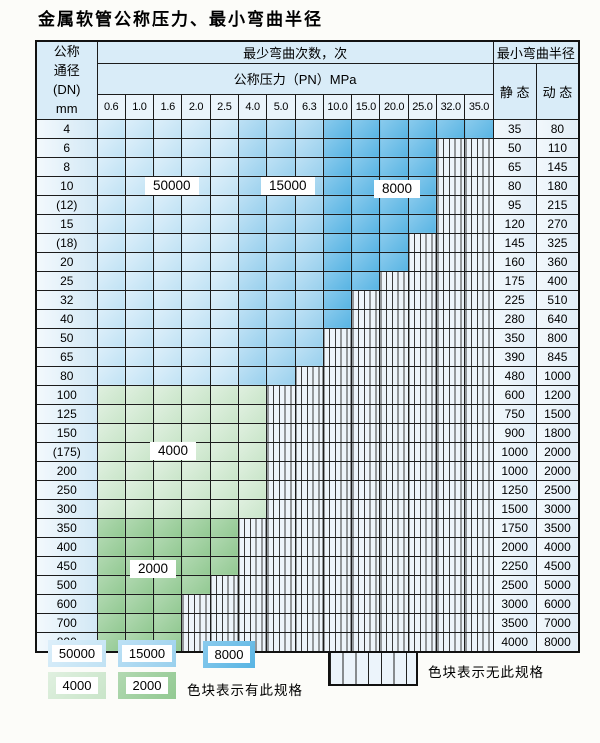 The height and width of the screenshot is (743, 600). Describe the element at coordinates (252, 106) in the screenshot. I see `pressure-tick: 4.0` at that location.